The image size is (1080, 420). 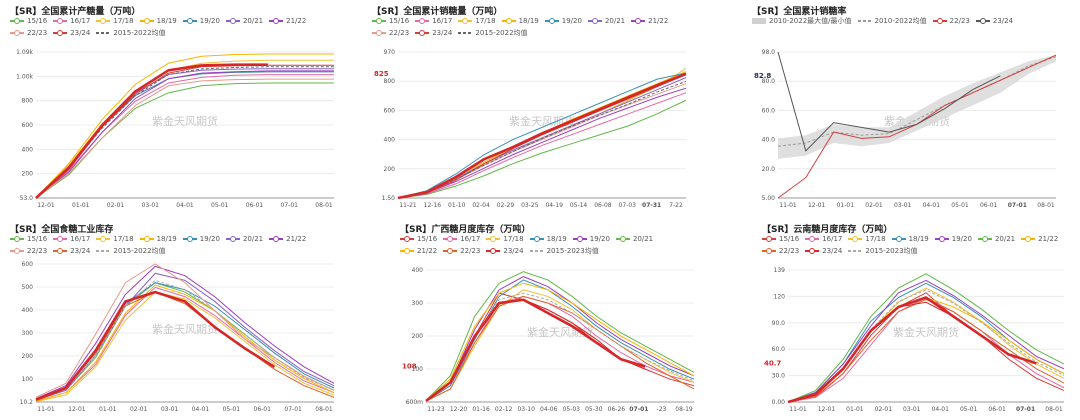 I want to click on chart-title: 【SR】全国累计产糖量（万吨）, so click(x=75, y=12).